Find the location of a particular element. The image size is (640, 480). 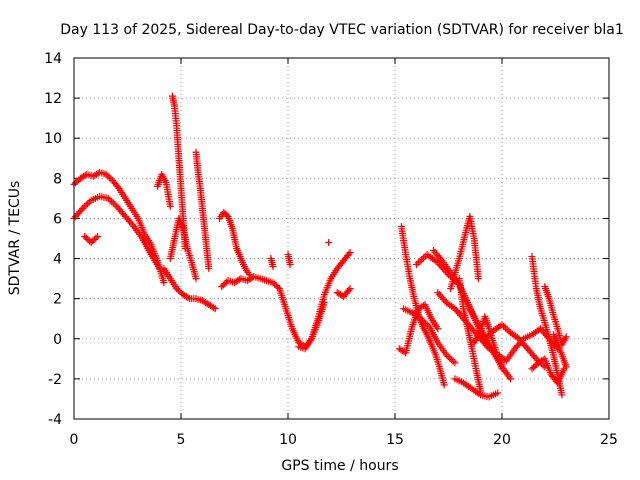

x-axis-label: GPS time / hours is located at coordinates (339, 466).